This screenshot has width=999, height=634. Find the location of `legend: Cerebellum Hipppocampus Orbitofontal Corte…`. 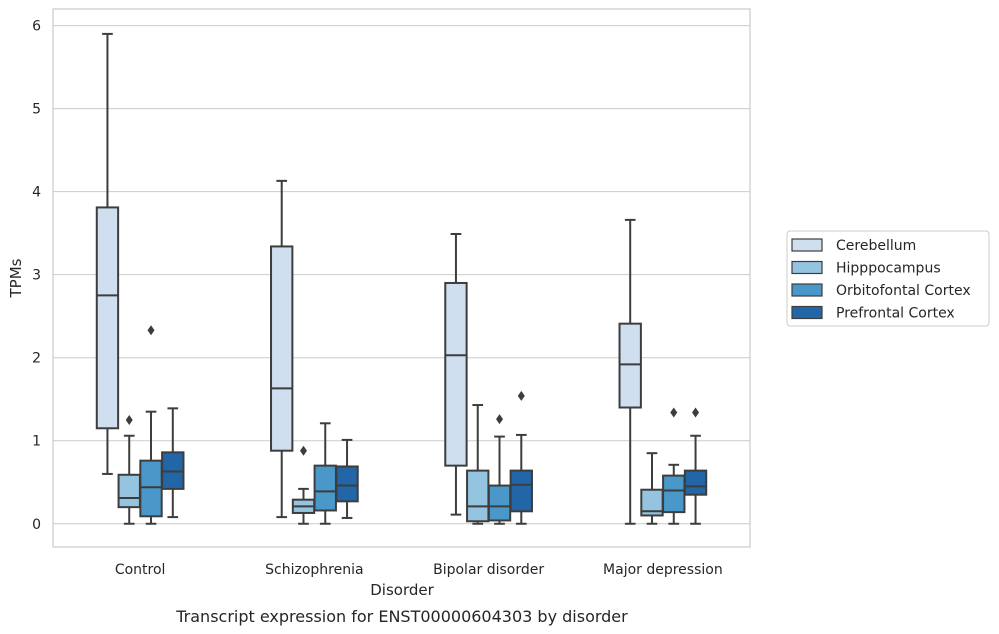

legend: Cerebellum Hipppocampus Orbitofontal Corte… is located at coordinates (888, 278).